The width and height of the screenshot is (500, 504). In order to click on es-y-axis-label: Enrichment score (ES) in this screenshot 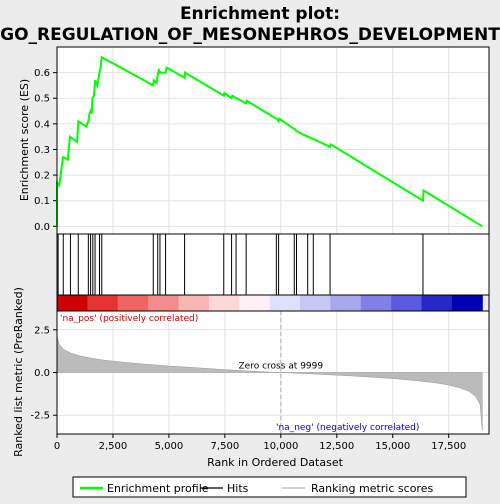, I will do `click(24, 140)`.